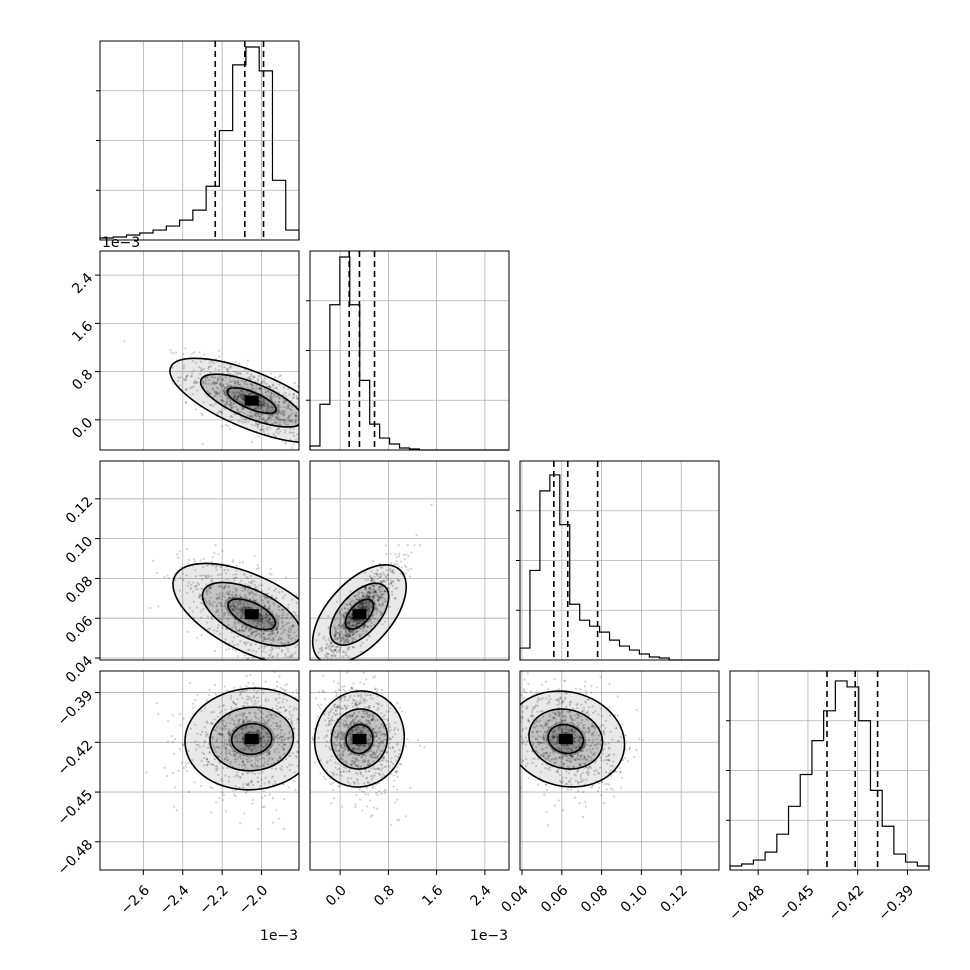 Image resolution: width=970 pixels, height=970 pixels. Describe the element at coordinates (250, 614) in the screenshot. I see `contour-middle` at that location.